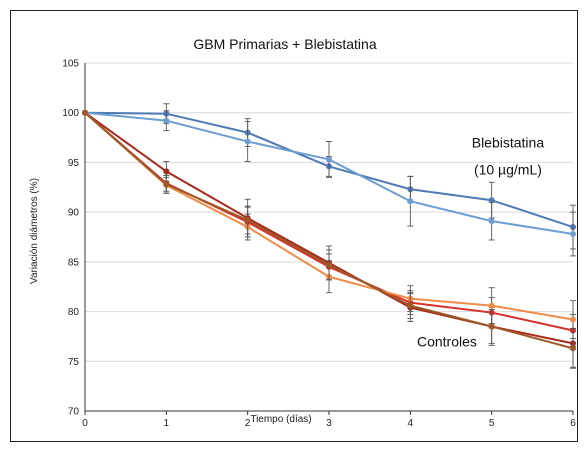 This screenshot has height=449, width=587. What do you see at coordinates (508, 143) in the screenshot?
I see `annotation-label: Blebistatina` at bounding box center [508, 143].